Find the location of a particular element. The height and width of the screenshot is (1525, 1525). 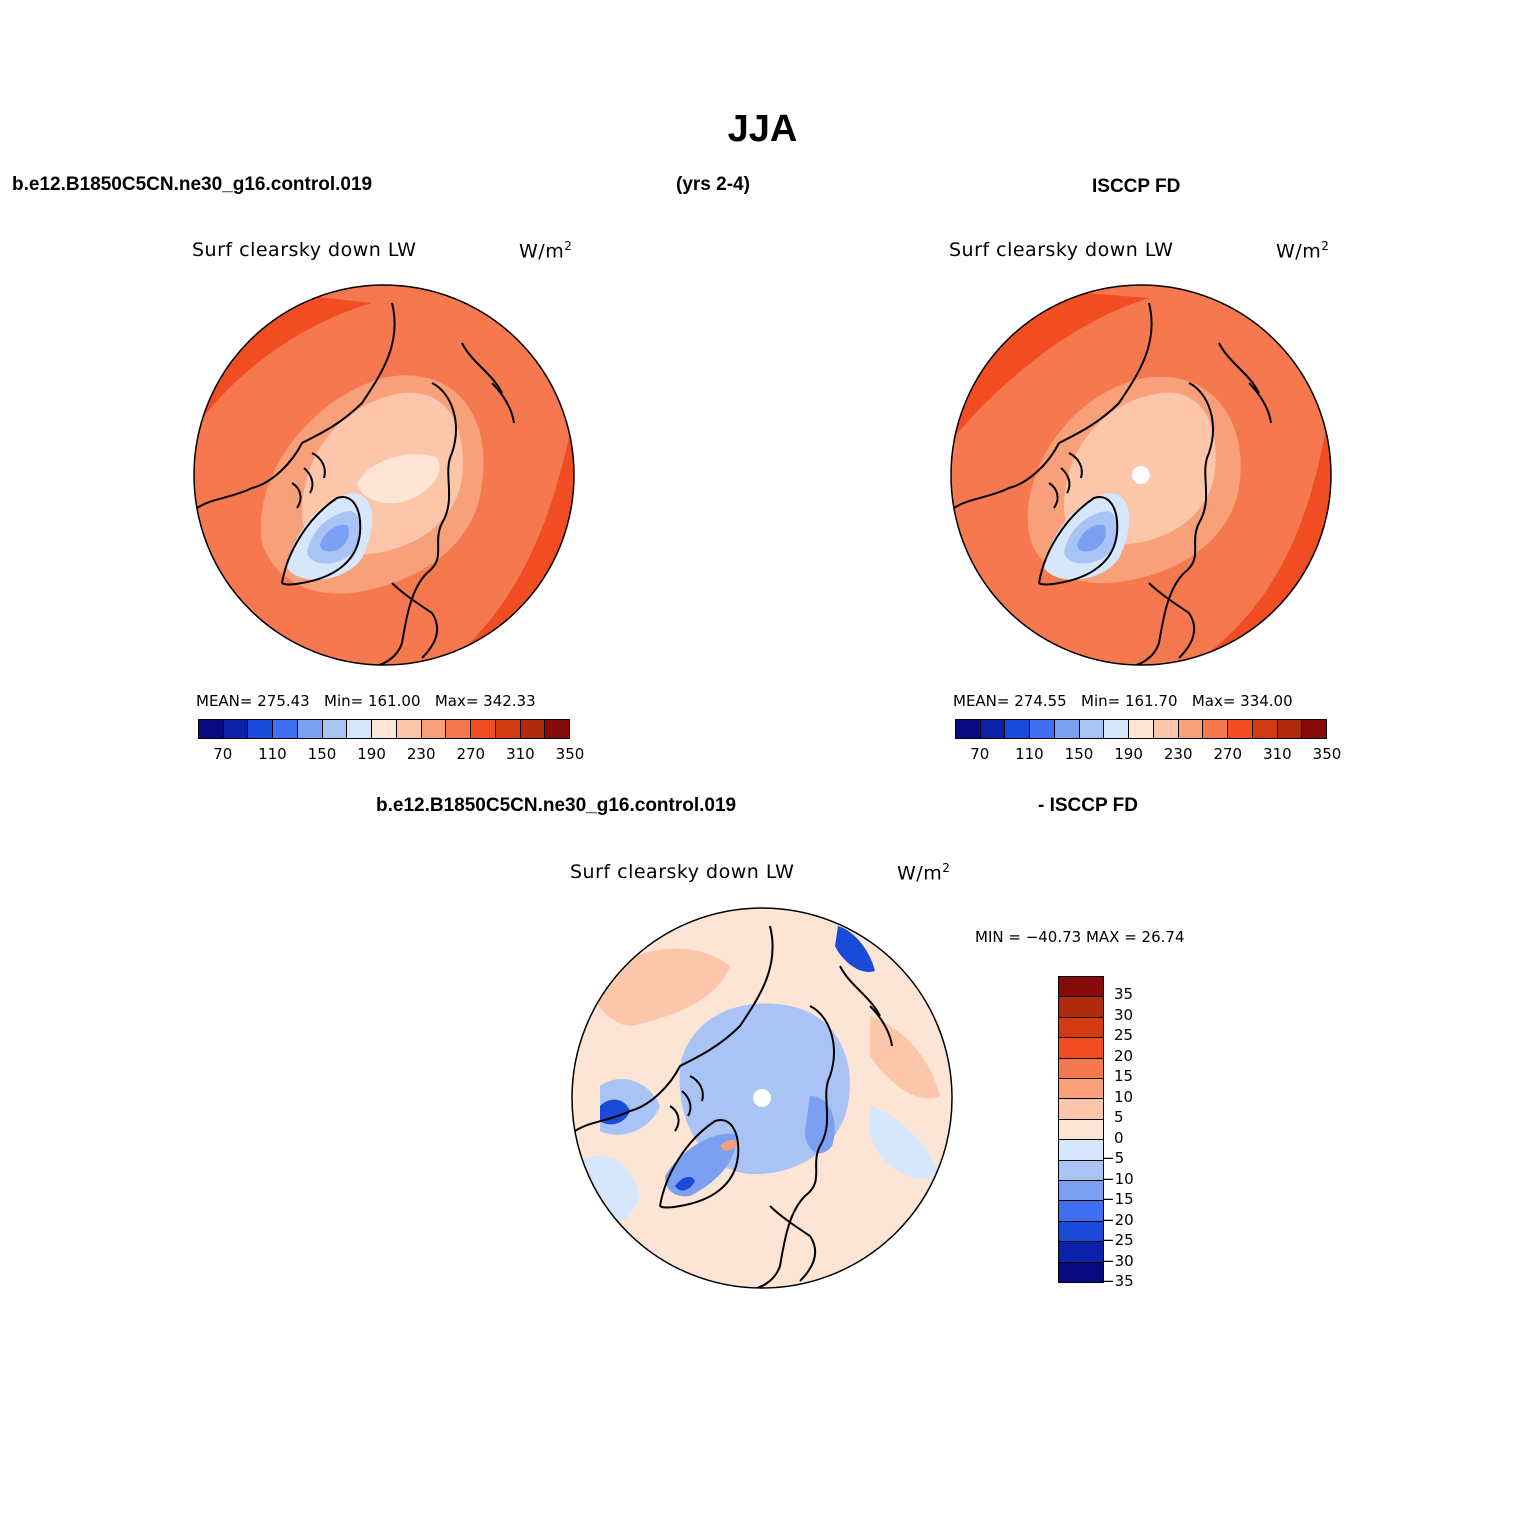

colorbar-tick-label: 270 is located at coordinates (471, 754).